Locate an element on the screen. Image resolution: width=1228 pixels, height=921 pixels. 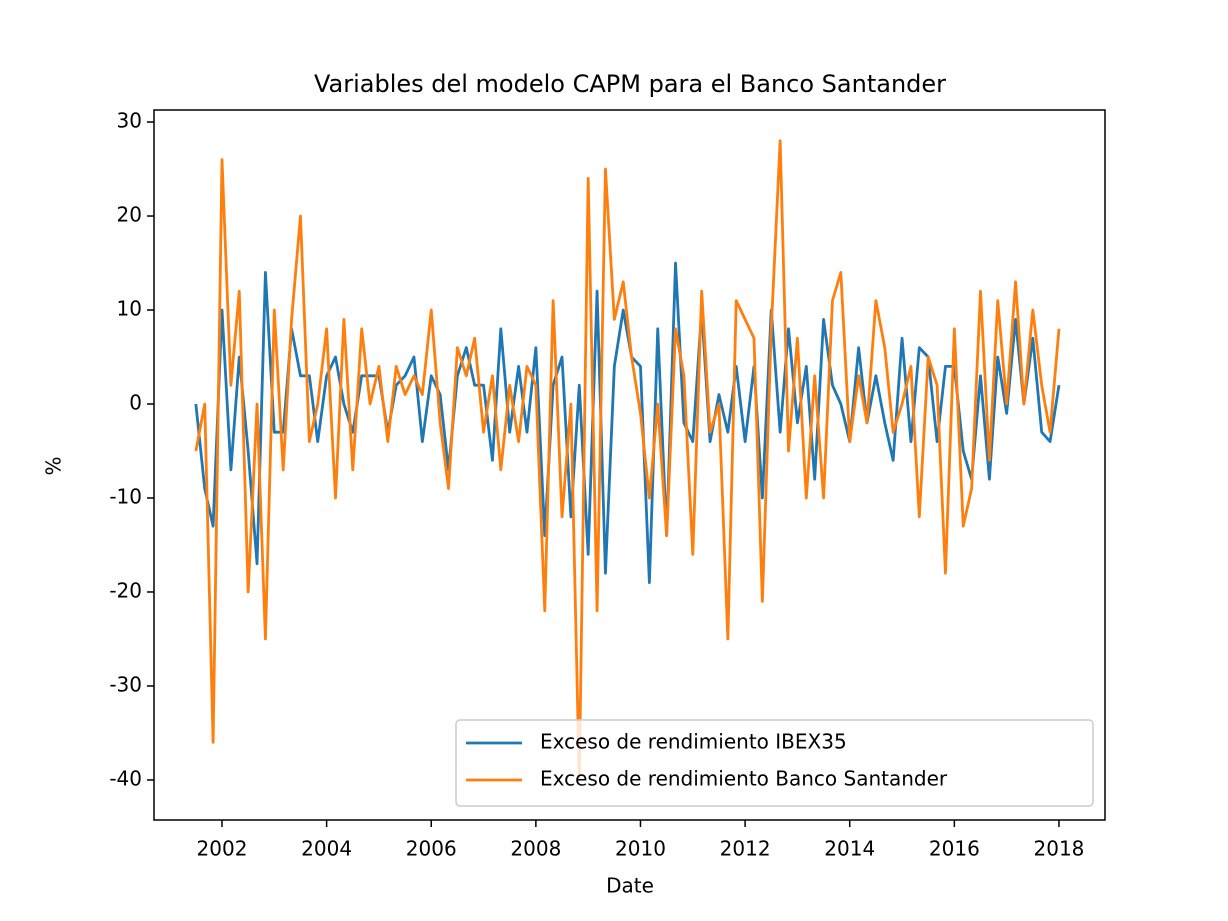
y-tick-label: 0 is located at coordinates (135, 403).